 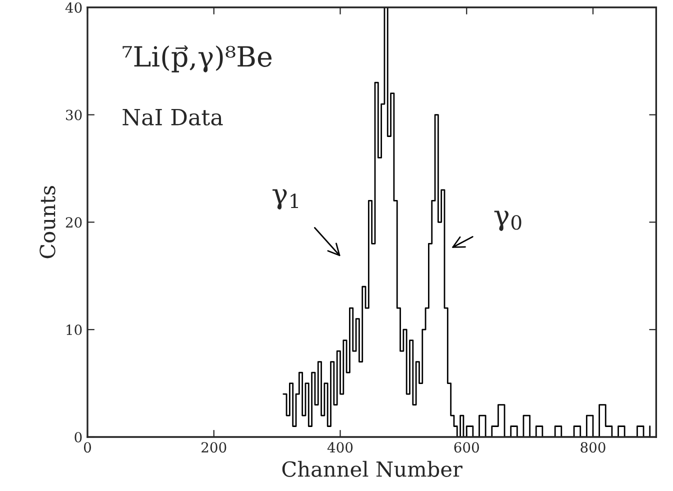 I want to click on x-tick-label: 600, so click(x=466, y=447).